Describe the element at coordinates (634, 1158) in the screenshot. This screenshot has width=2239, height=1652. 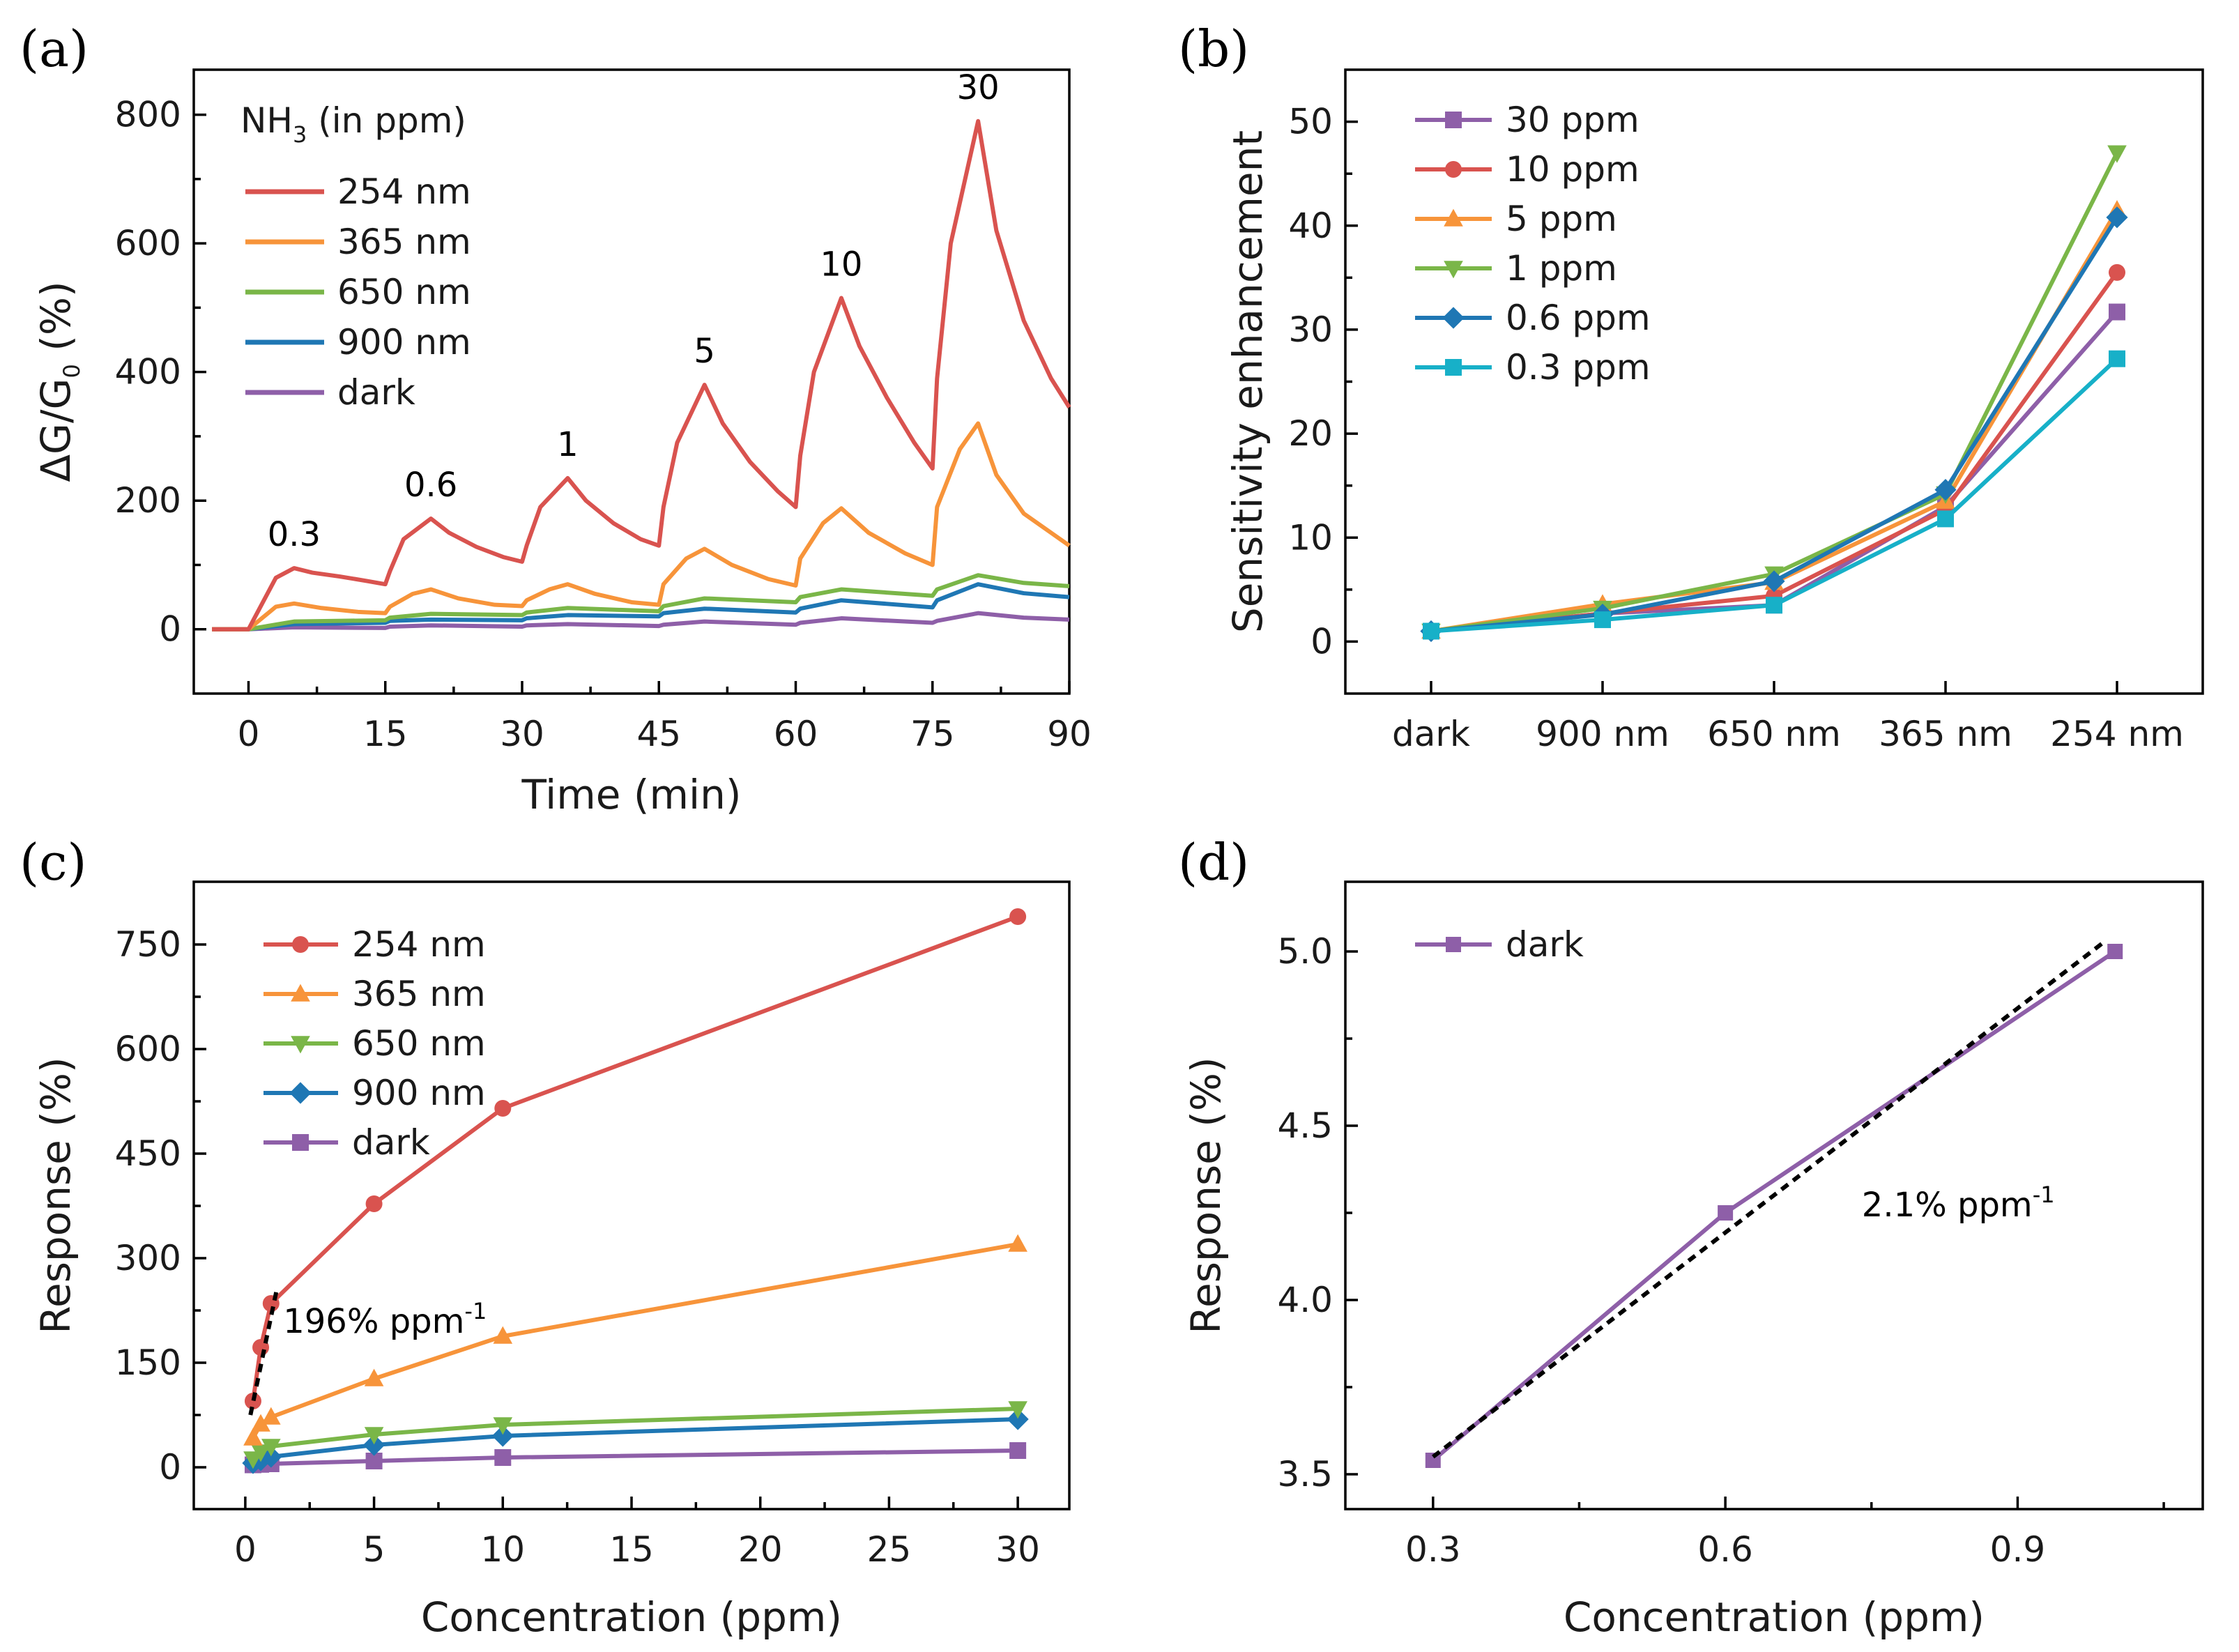
I see `panel-c-series-254-nm` at that location.